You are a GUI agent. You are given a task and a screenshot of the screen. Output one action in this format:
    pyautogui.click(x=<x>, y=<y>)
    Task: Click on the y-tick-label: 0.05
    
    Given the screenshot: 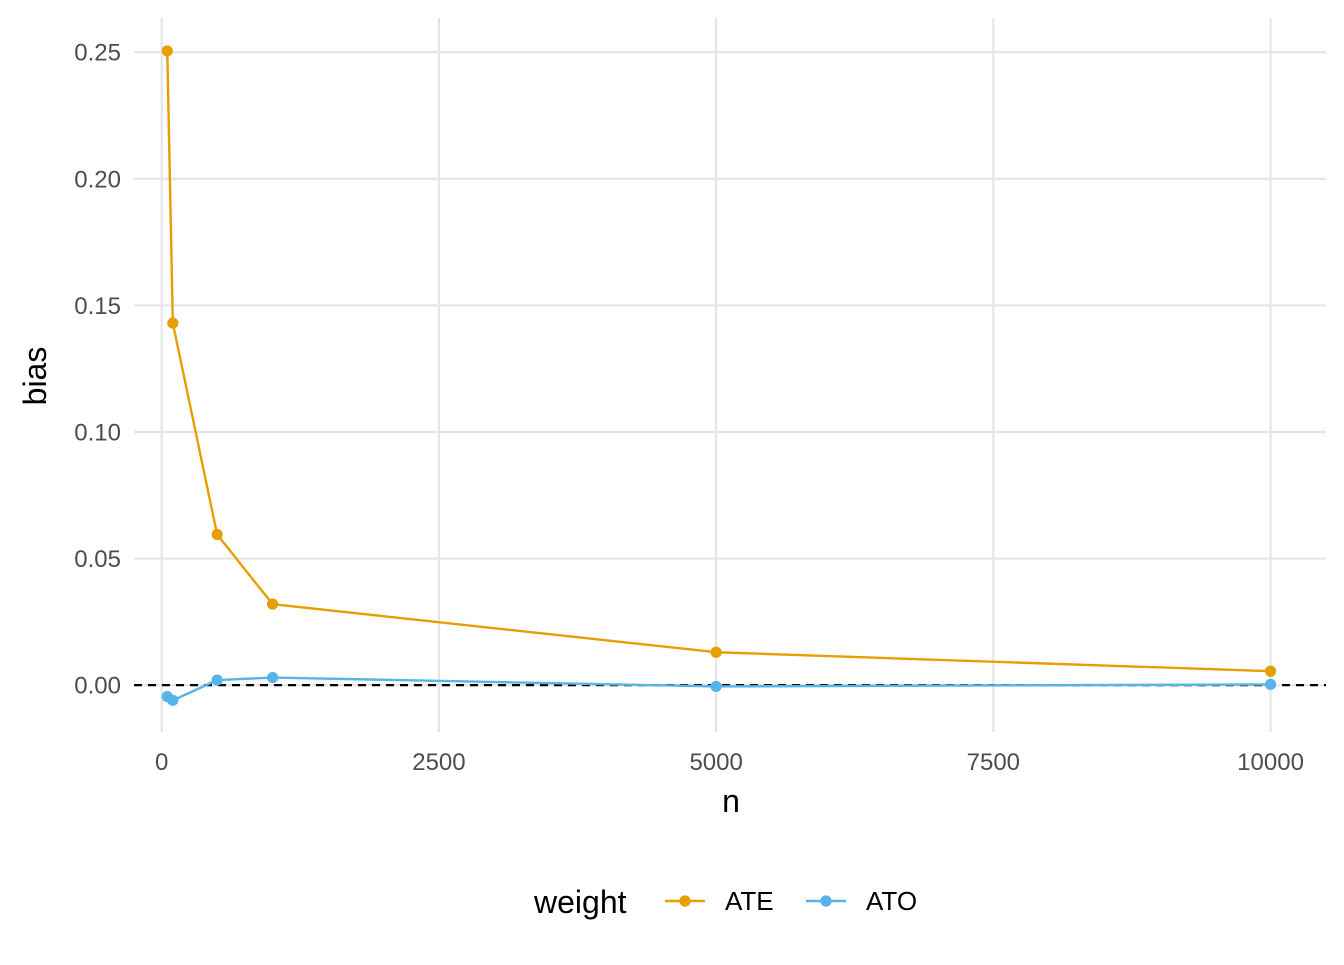 What is the action you would take?
    pyautogui.click(x=97, y=559)
    